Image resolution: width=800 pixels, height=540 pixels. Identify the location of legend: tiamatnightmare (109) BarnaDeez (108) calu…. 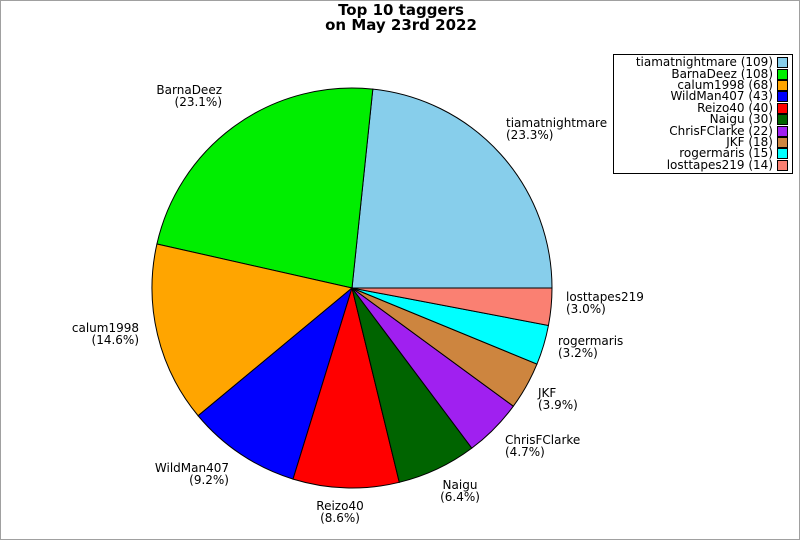
(703, 114).